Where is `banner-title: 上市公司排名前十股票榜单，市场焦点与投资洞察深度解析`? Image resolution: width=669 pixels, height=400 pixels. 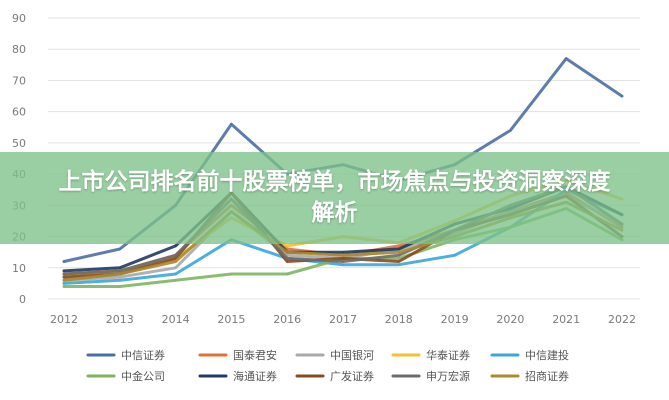
banner-title: 上市公司排名前十股票榜单，市场焦点与投资洞察深度解析 is located at coordinates (334, 197).